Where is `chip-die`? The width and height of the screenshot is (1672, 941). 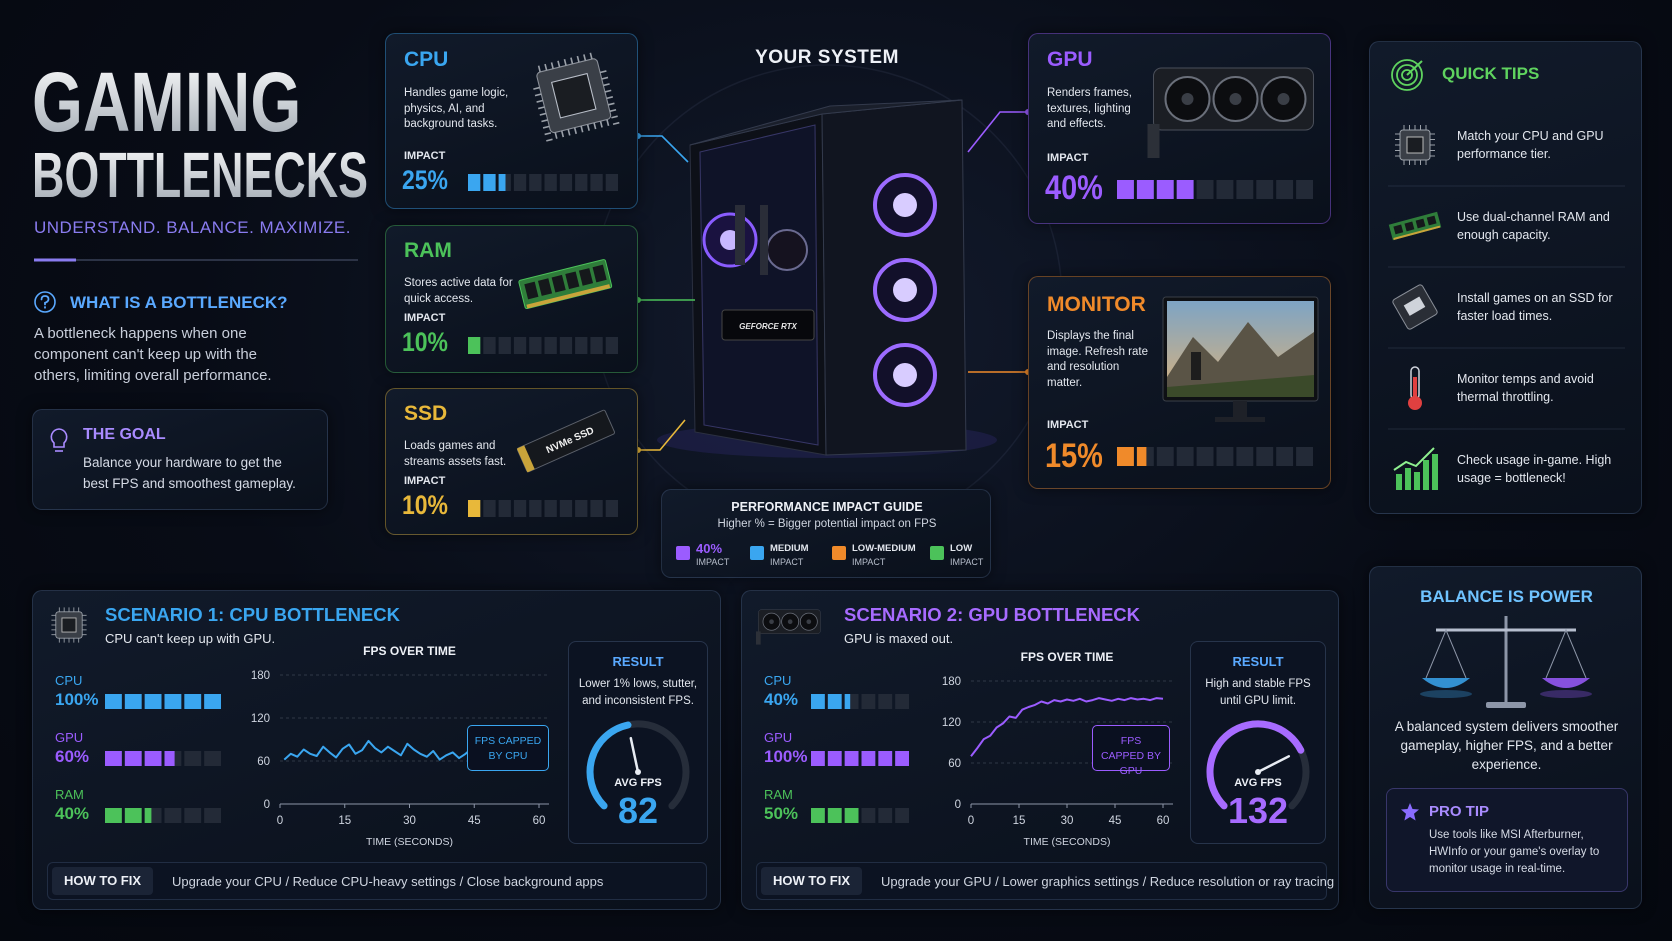
chip-die is located at coordinates (573, 95).